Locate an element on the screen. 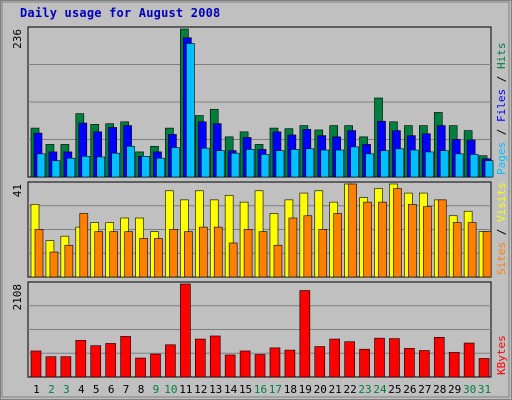 The image size is (512, 400). day-label-2: 2 is located at coordinates (51, 389).